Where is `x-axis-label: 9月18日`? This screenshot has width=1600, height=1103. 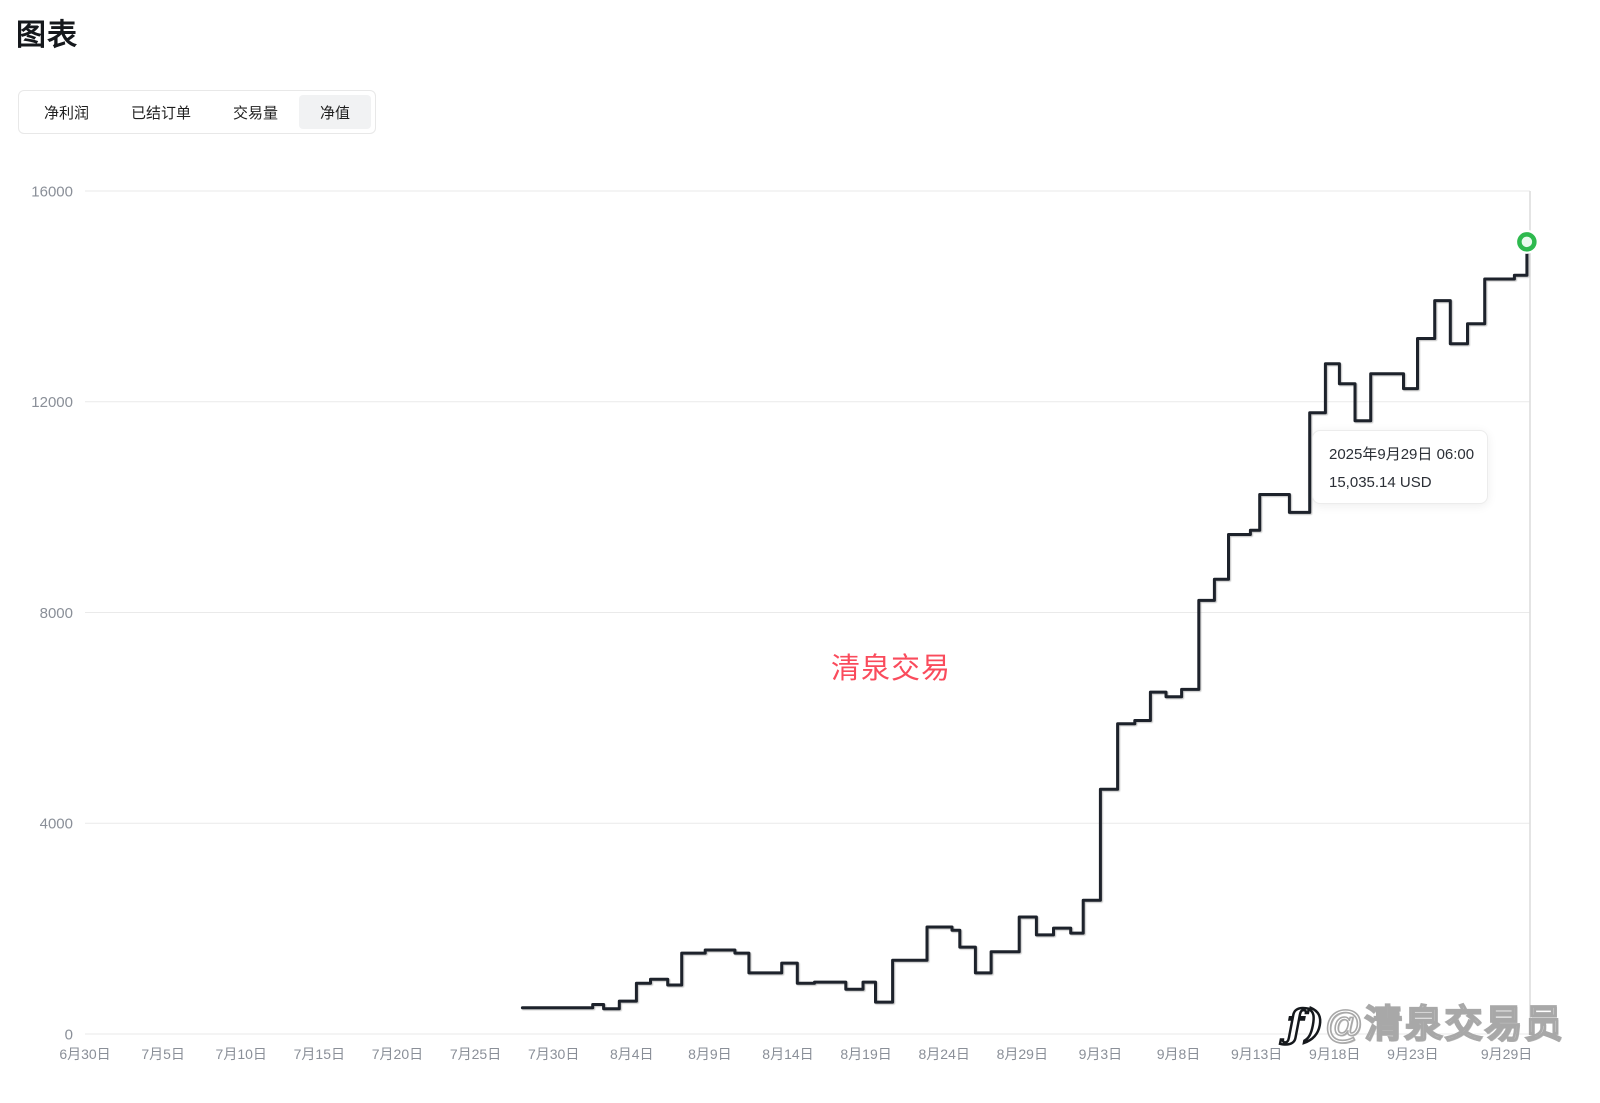 x-axis-label: 9月18日 is located at coordinates (1334, 1054).